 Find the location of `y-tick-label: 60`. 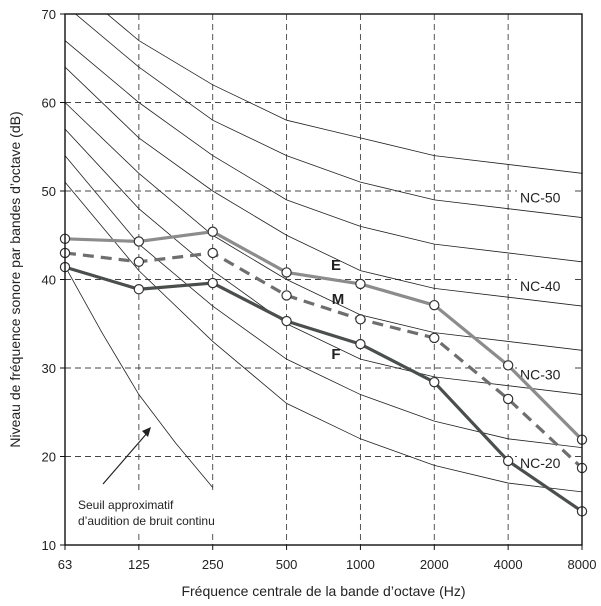

y-tick-label: 60 is located at coordinates (49, 103).